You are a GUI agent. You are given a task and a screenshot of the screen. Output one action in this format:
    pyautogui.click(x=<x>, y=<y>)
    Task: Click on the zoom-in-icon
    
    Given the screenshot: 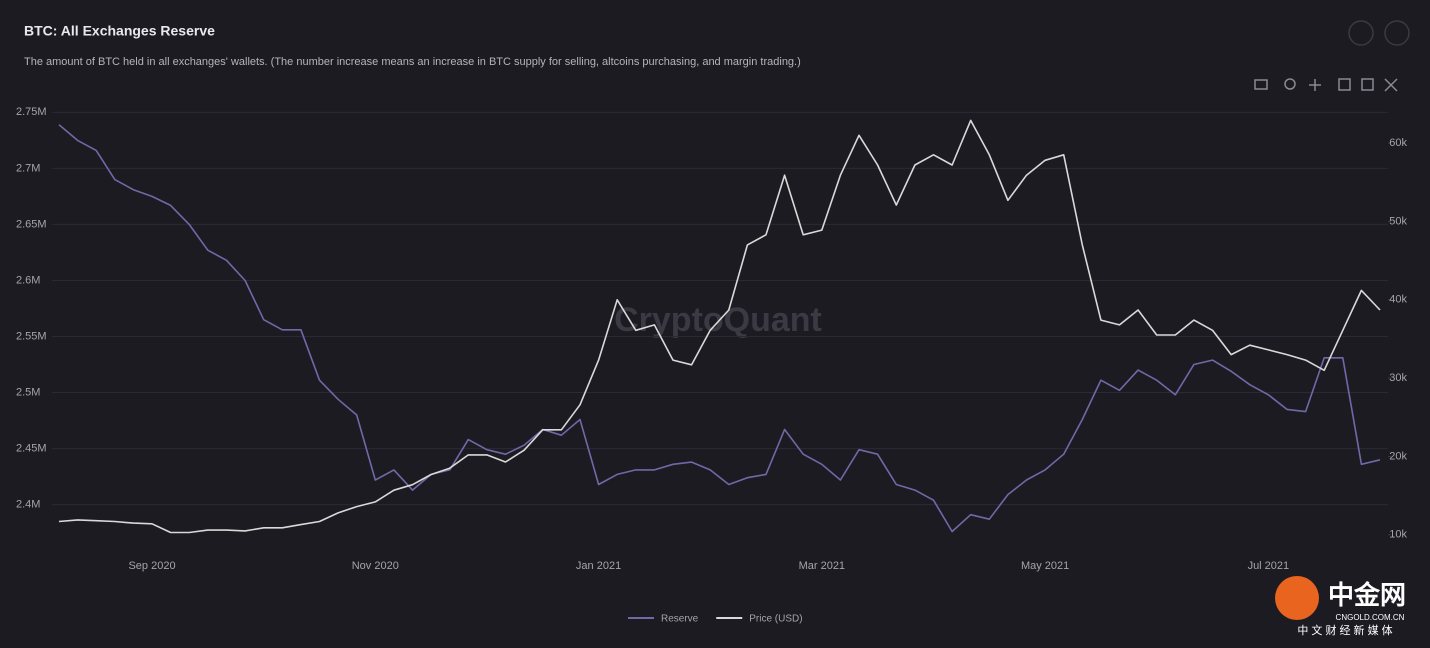 What is the action you would take?
    pyautogui.click(x=1344, y=84)
    